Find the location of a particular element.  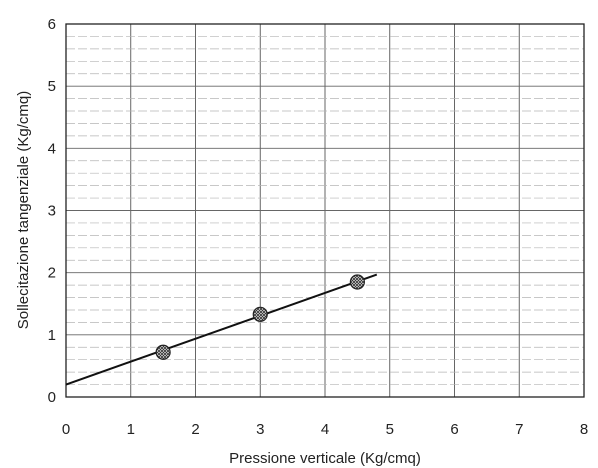

y-tick-label: 3 is located at coordinates (52, 211).